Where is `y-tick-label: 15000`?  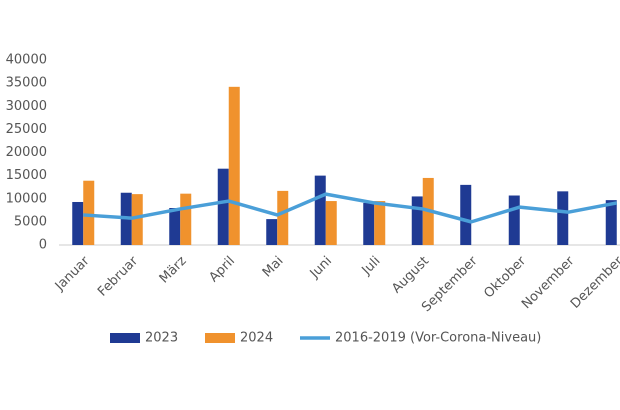 y-tick-label: 15000 is located at coordinates (26, 175).